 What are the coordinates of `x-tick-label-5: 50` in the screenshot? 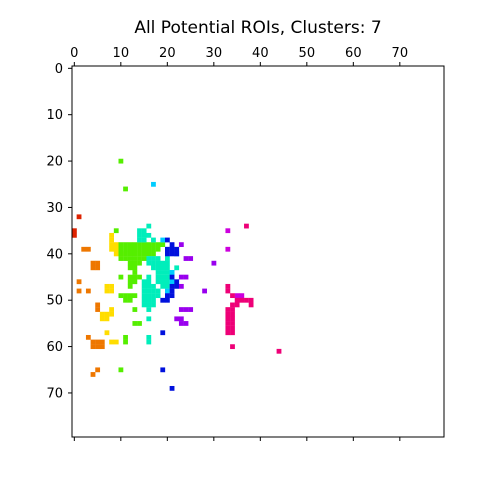 It's located at (307, 53).